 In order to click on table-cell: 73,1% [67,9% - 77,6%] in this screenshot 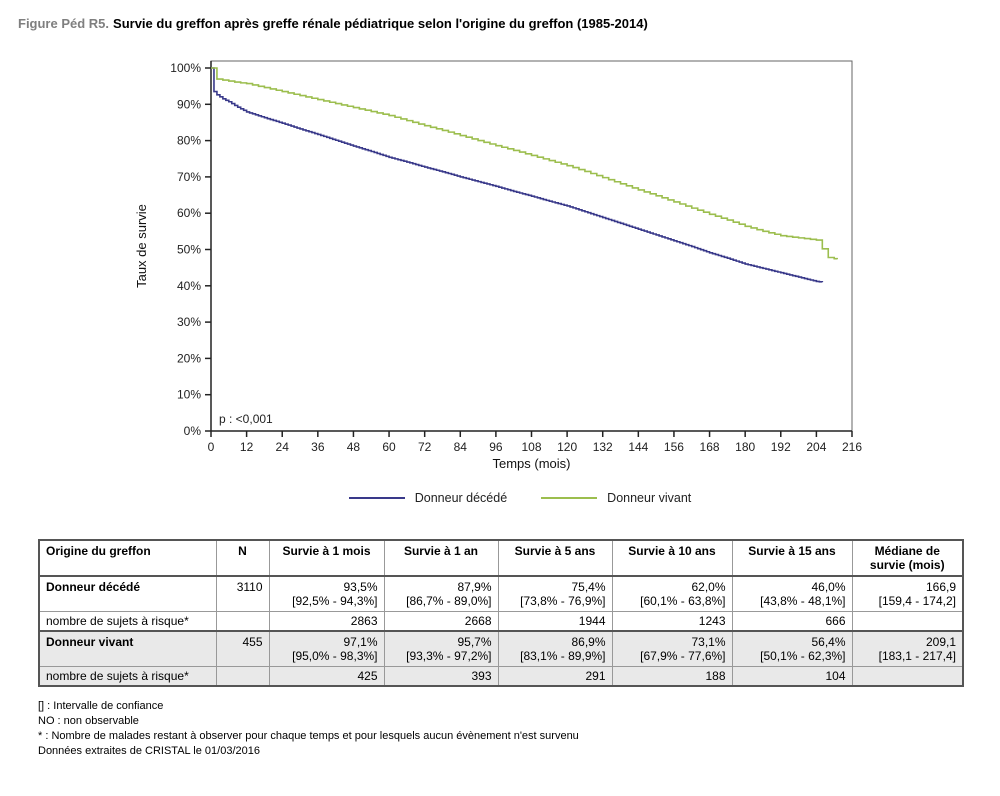, I will do `click(672, 648)`.